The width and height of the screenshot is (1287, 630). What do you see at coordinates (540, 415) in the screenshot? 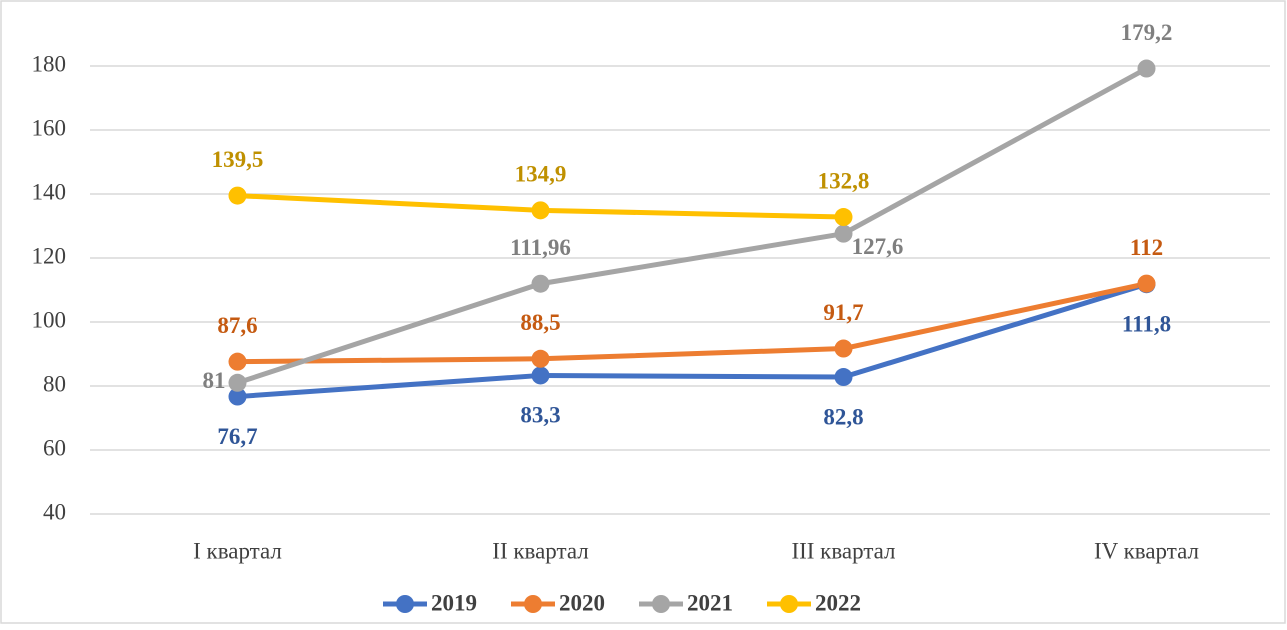
I see `data-label: 83,3` at bounding box center [540, 415].